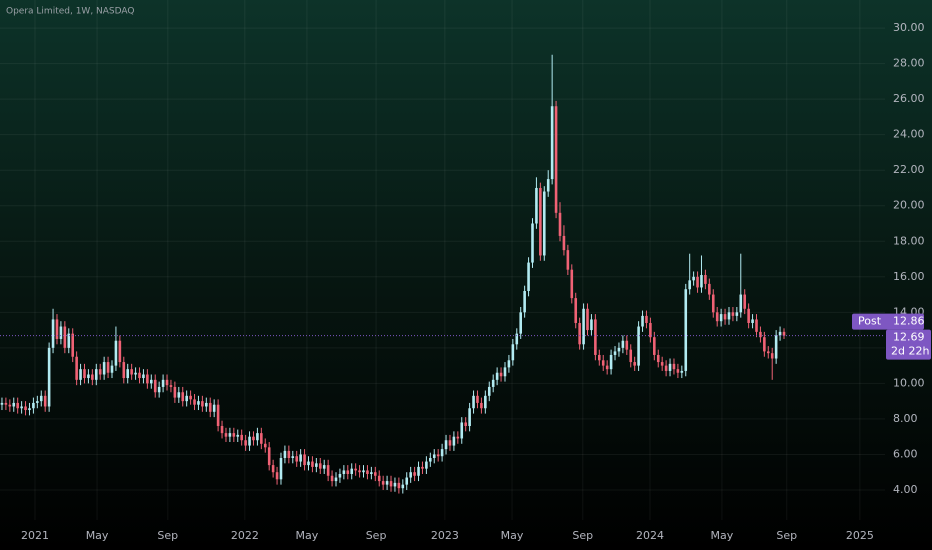 This screenshot has width=932, height=550. Describe the element at coordinates (905, 489) in the screenshot. I see `y-tick-label: 4.00` at that location.